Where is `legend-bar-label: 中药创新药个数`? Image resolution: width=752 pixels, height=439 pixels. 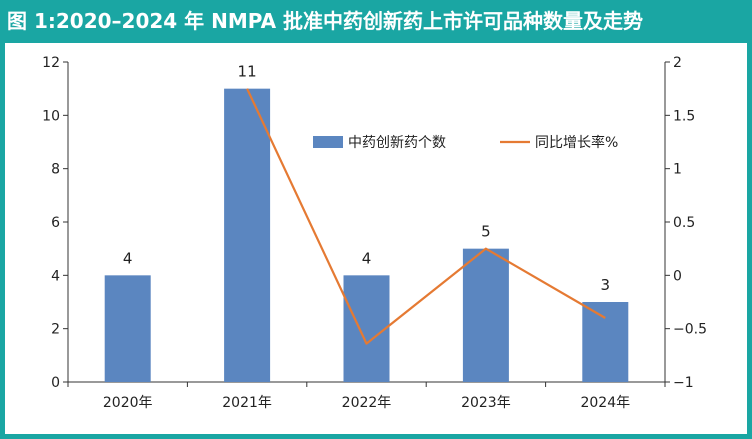 legend-bar-label: 中药创新药个数 is located at coordinates (397, 143).